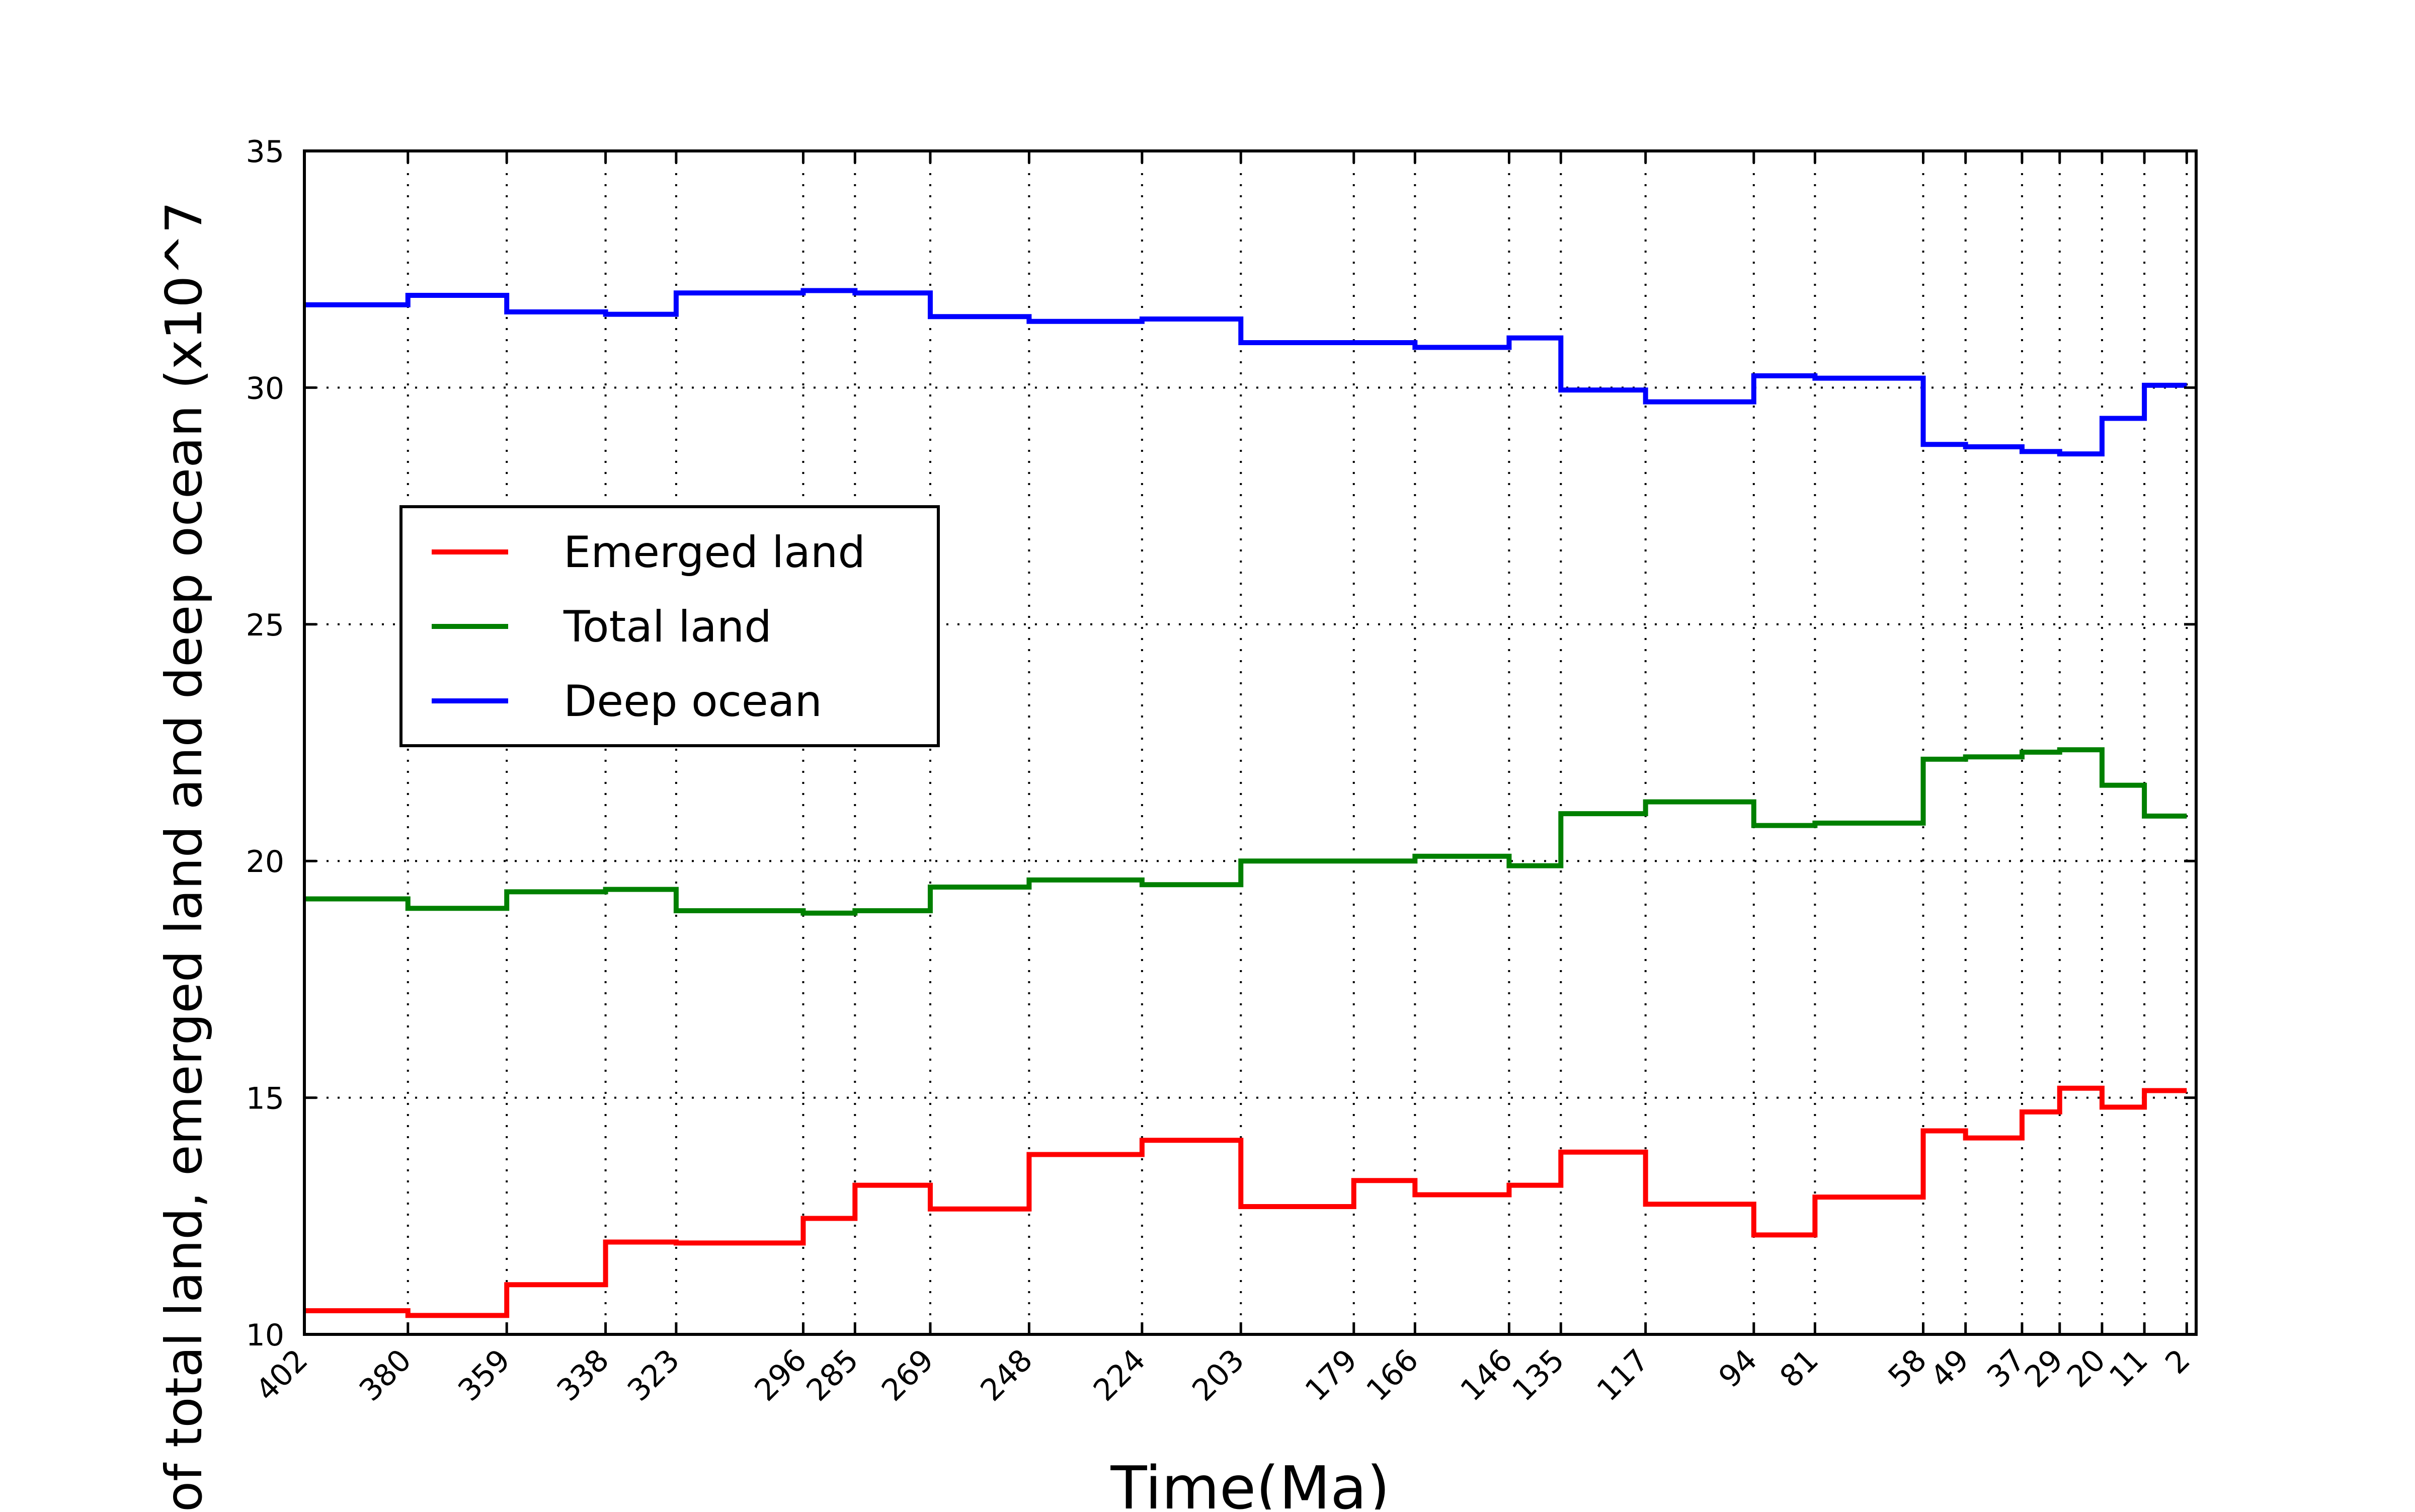  Describe the element at coordinates (1950, 1368) in the screenshot. I see `x-tick-label: 49` at that location.